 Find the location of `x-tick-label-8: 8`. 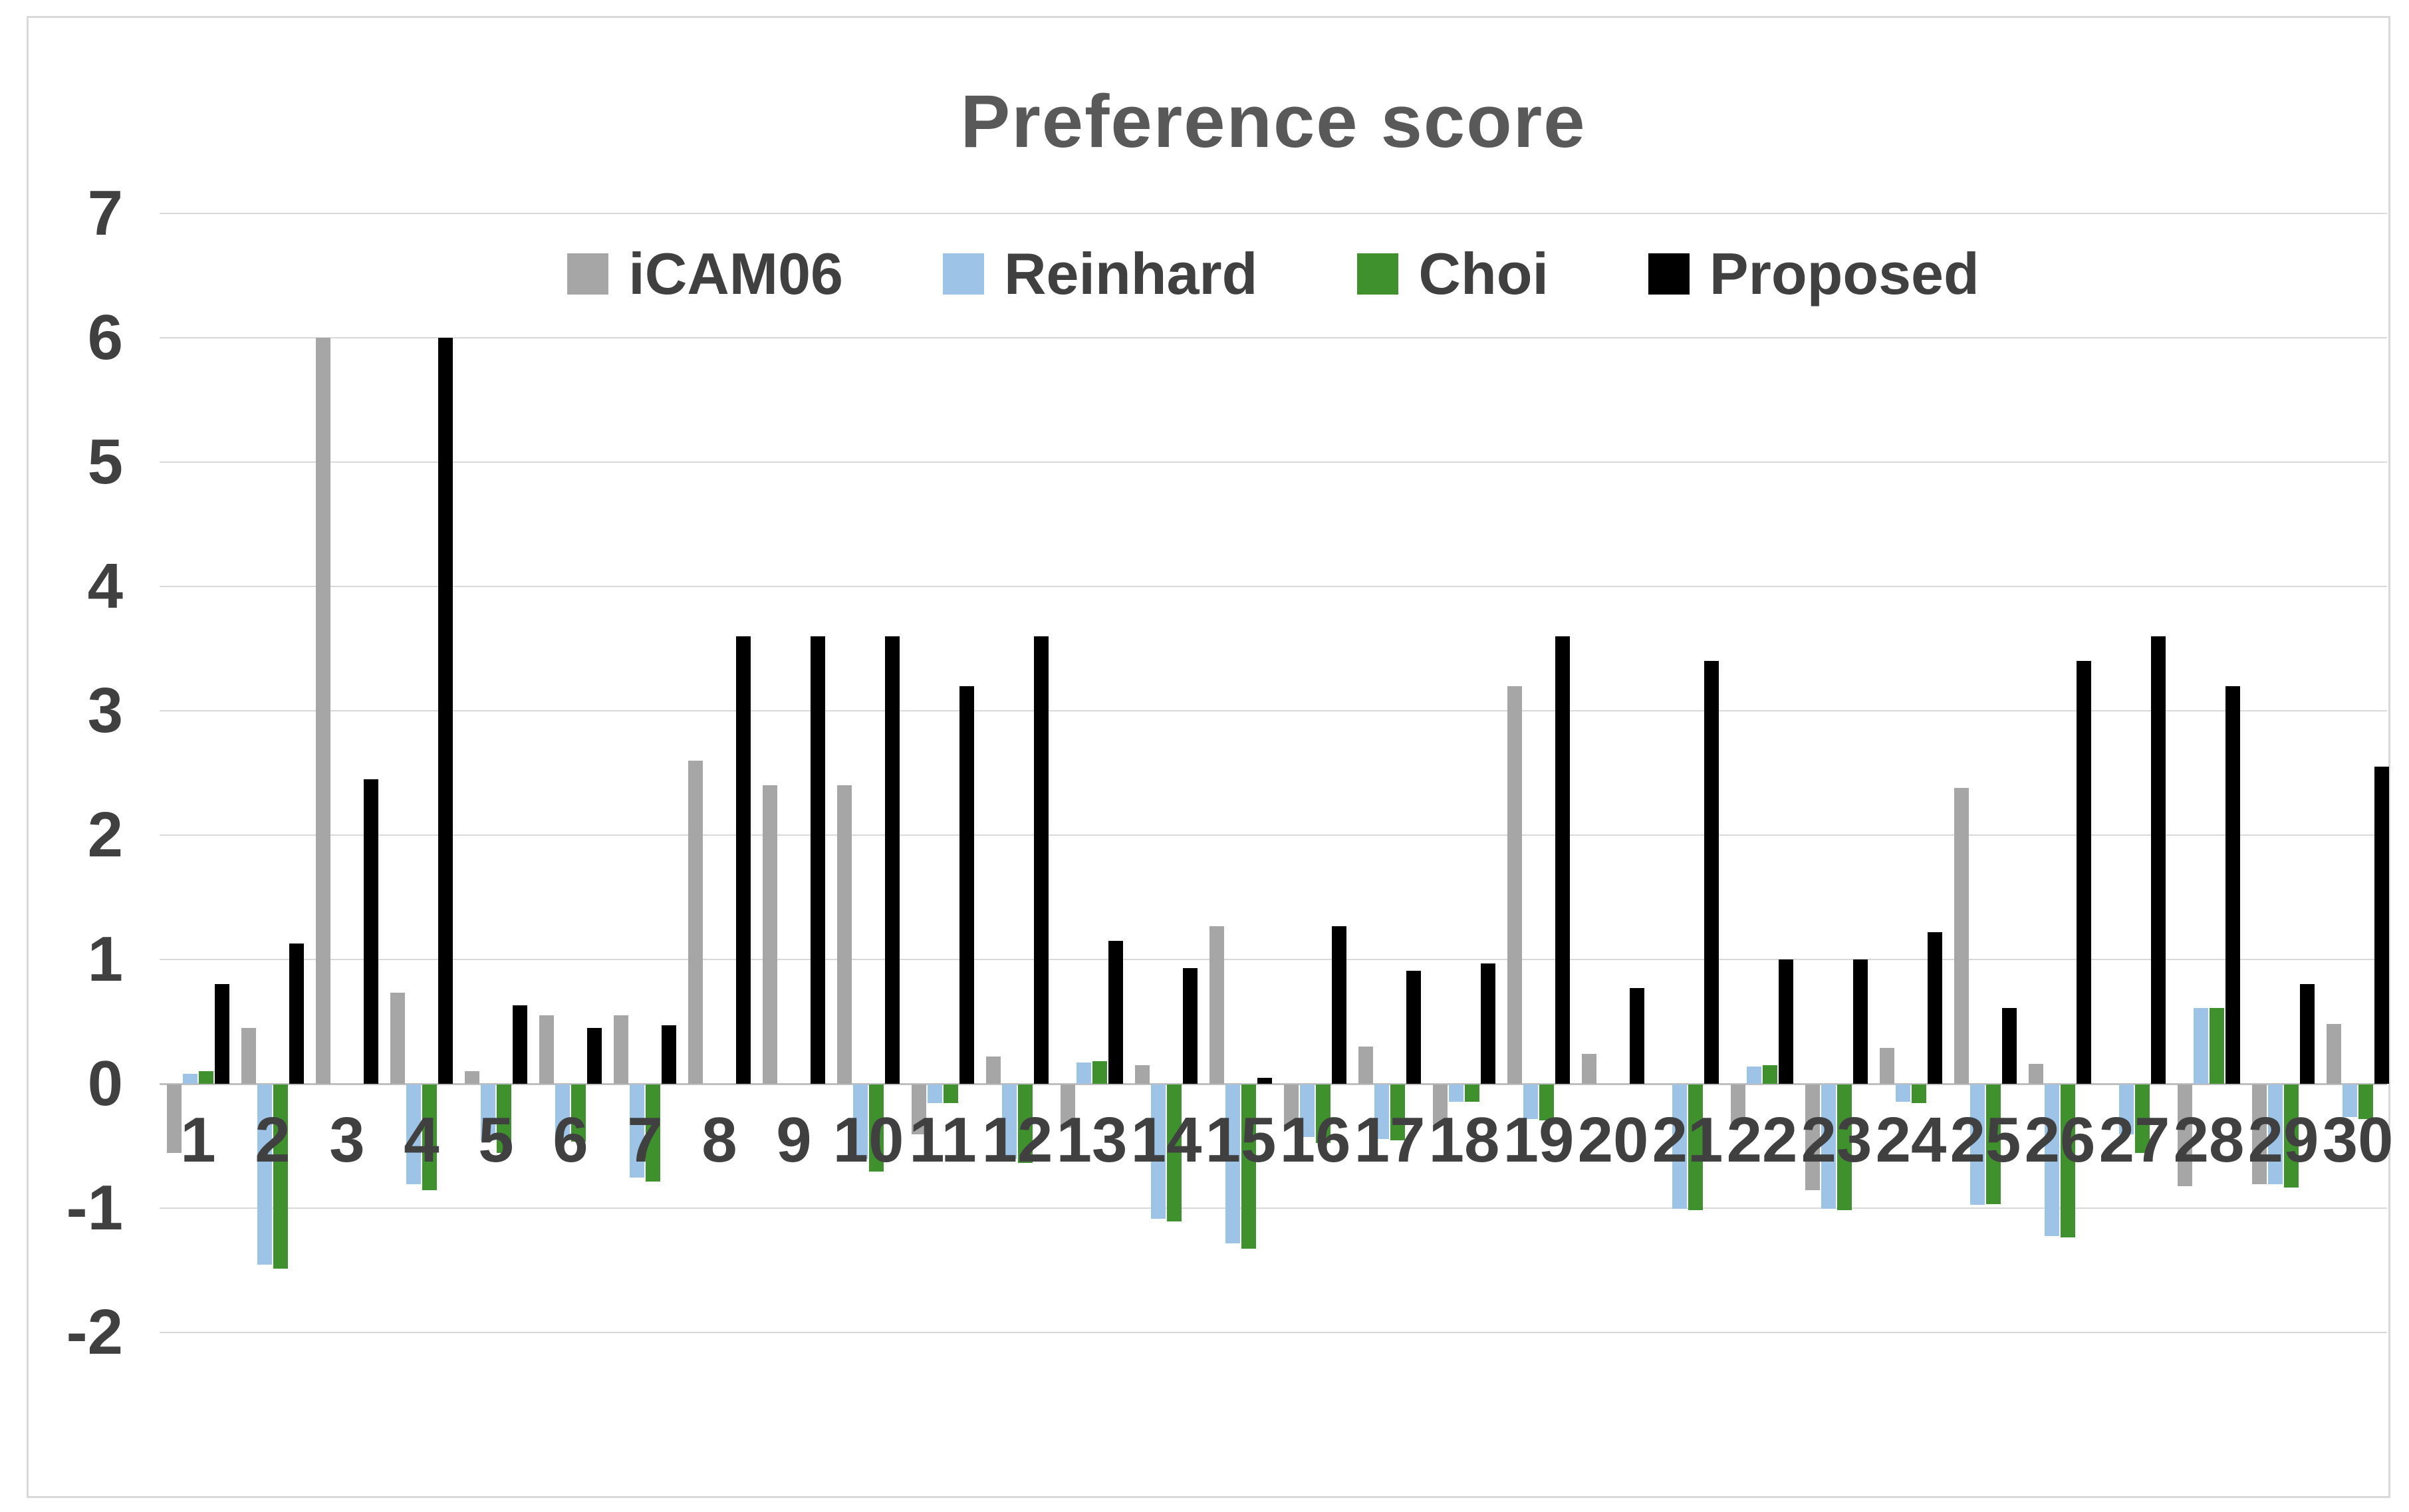

x-tick-label-8: 8 is located at coordinates (719, 1140).